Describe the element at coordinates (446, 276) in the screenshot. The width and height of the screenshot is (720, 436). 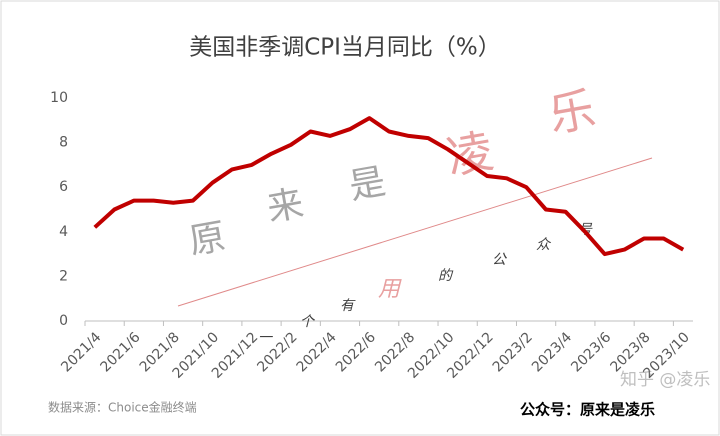
I see `watermark-small: 的` at that location.